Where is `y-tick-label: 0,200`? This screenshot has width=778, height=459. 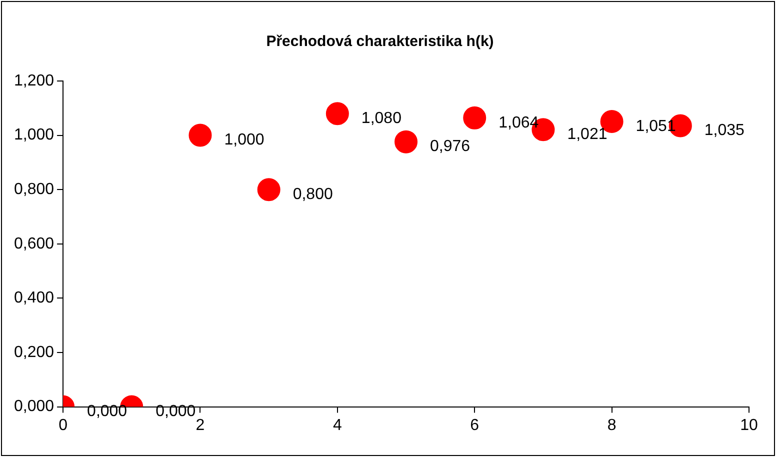
y-tick-label: 0,200 is located at coordinates (34, 352).